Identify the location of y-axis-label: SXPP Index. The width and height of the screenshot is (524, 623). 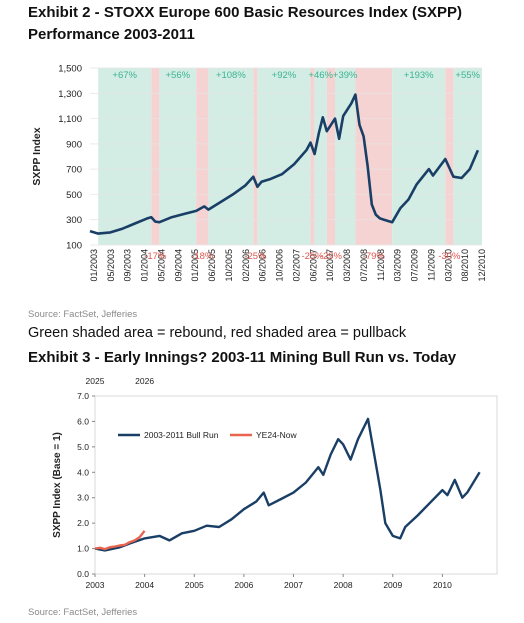
(37, 156).